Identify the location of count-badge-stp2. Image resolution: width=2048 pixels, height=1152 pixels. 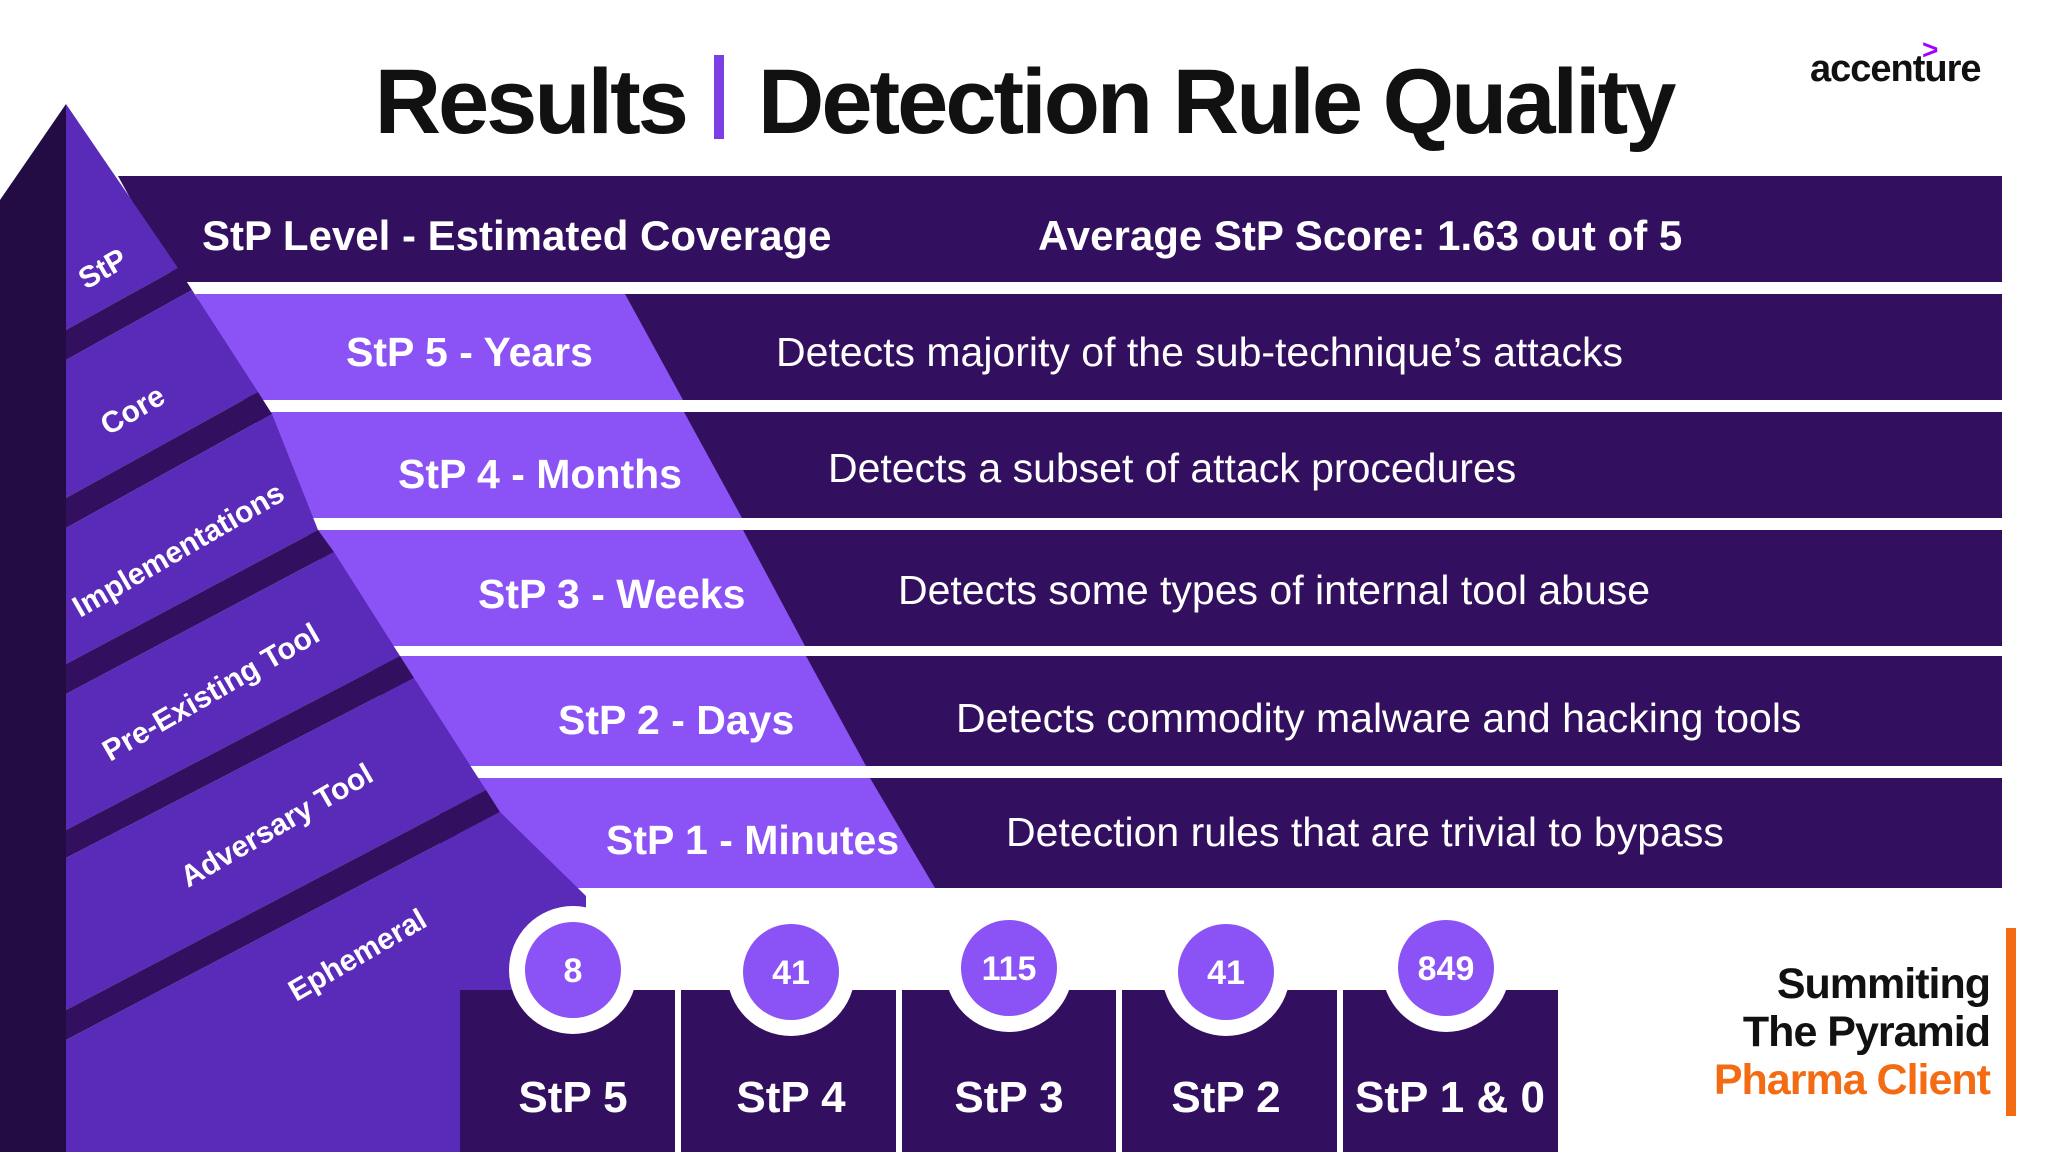
(1226, 972).